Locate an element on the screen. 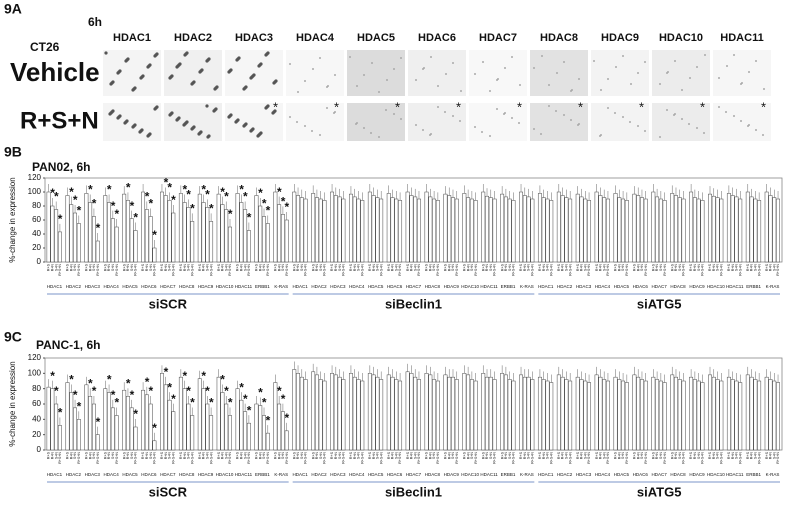 This screenshot has width=800, height=518. y-tick-label: 0 is located at coordinates (39, 449).